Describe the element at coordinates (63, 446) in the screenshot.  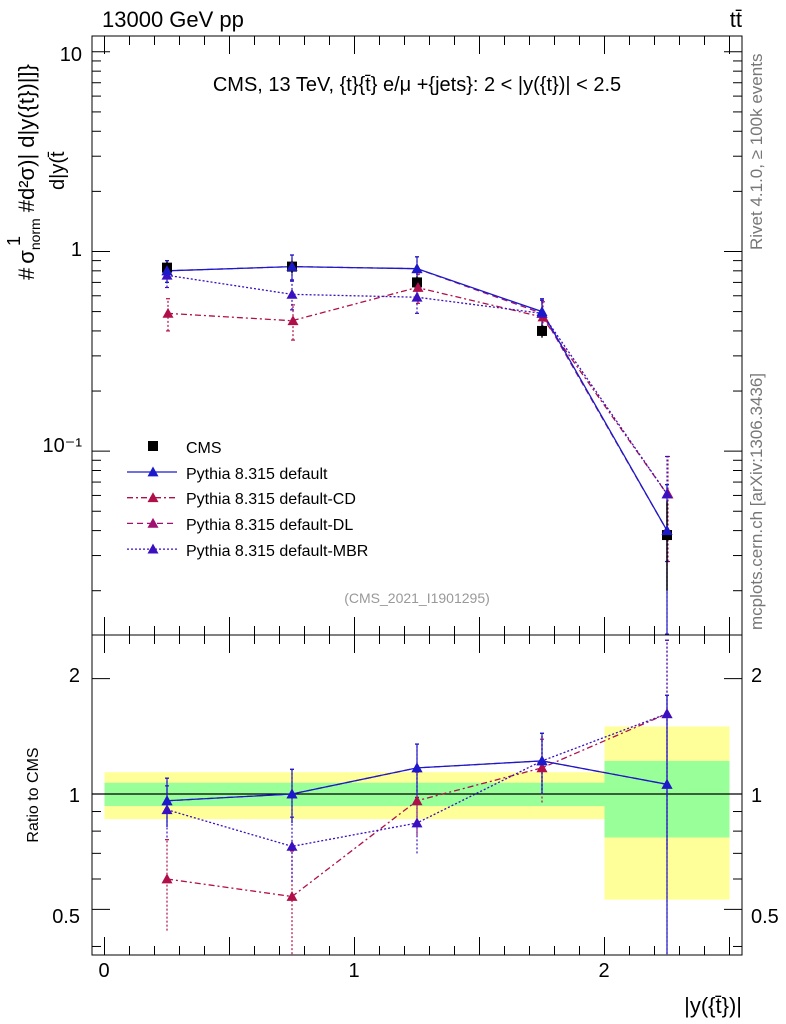
I see `main-ytick-0.1: 10⁻¹` at that location.